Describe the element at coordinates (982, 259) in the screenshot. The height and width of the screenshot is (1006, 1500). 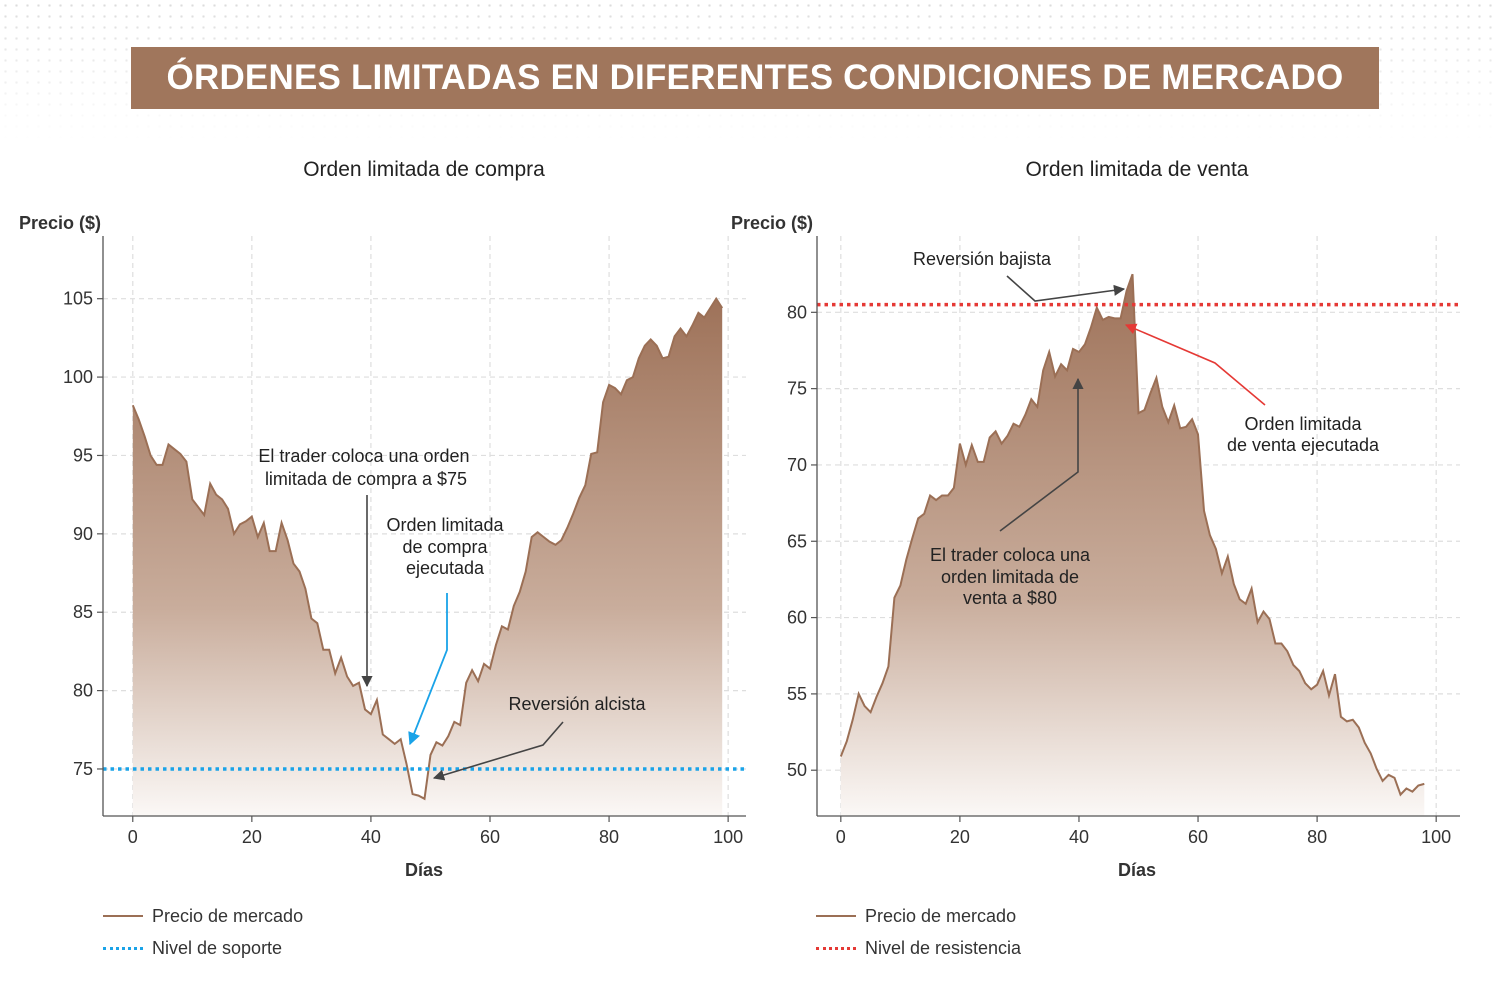
I see `annotation-text-line: Reversión bajista` at that location.